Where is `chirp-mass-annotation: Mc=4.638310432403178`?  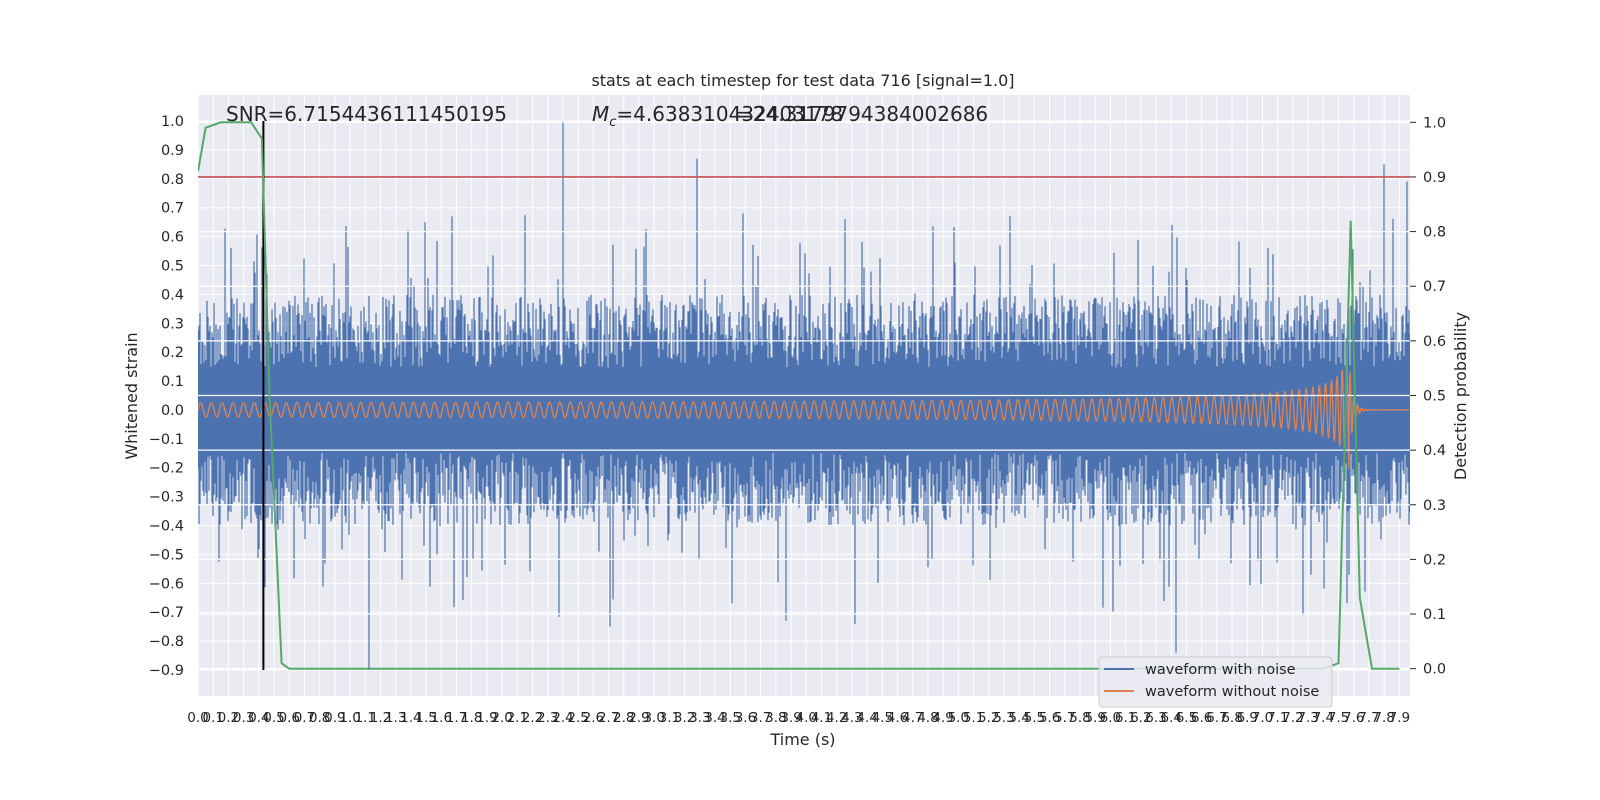 chirp-mass-annotation: Mc=4.638310432403178 is located at coordinates (717, 116).